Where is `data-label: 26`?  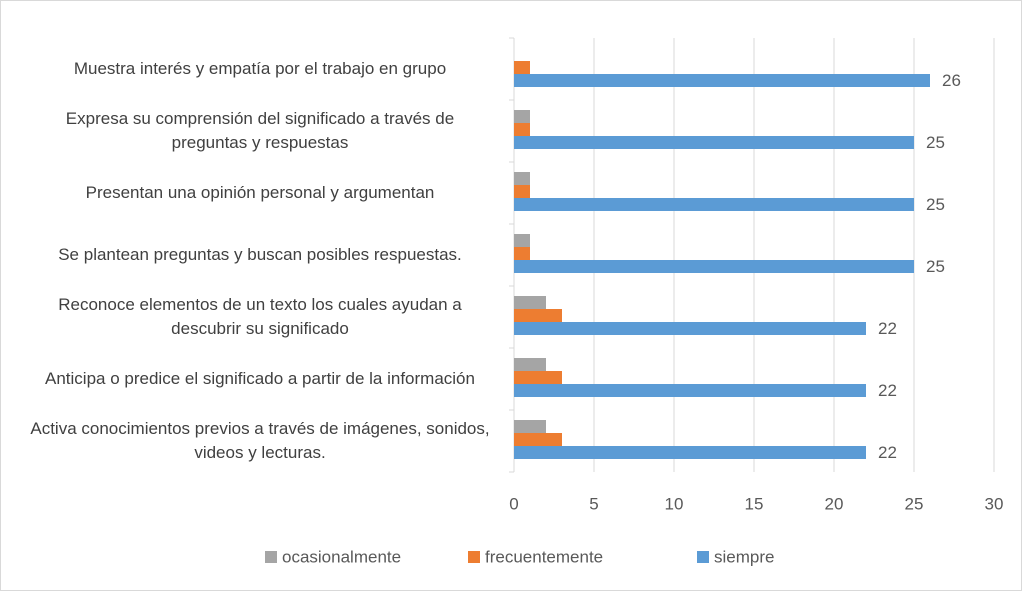 data-label: 26 is located at coordinates (951, 80).